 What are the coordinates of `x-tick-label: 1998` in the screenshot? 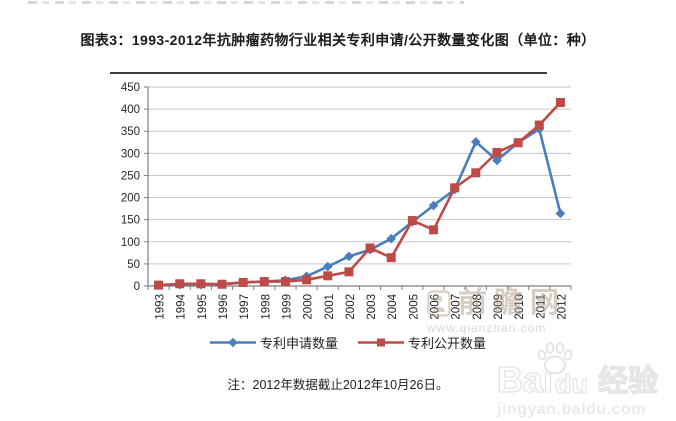 It's located at (266, 307).